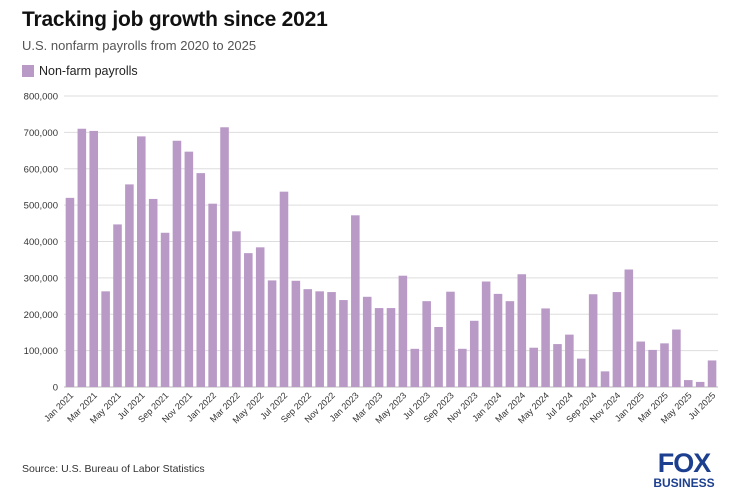 This screenshot has width=740, height=498. I want to click on y-tick-label: 600,000, so click(41, 169).